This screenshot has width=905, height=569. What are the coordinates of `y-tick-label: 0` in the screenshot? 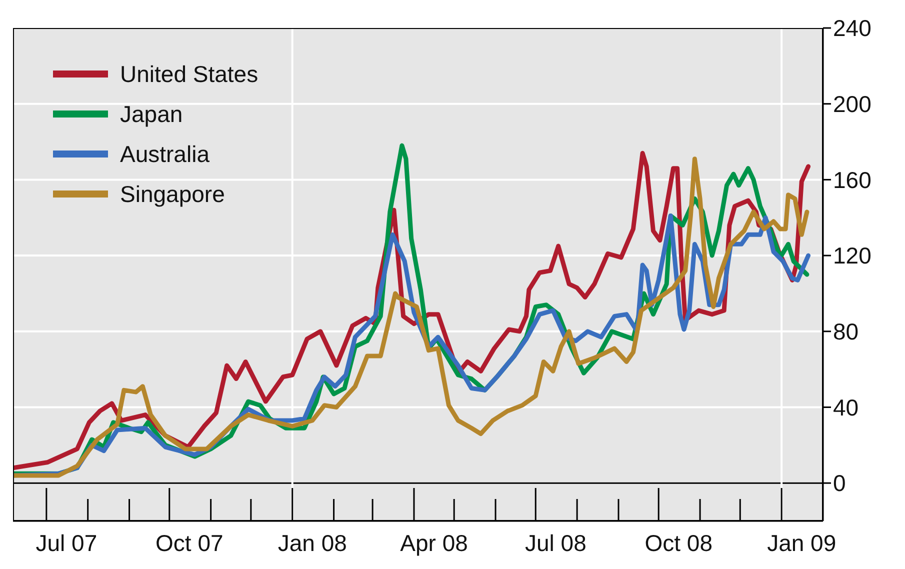 It's located at (839, 483).